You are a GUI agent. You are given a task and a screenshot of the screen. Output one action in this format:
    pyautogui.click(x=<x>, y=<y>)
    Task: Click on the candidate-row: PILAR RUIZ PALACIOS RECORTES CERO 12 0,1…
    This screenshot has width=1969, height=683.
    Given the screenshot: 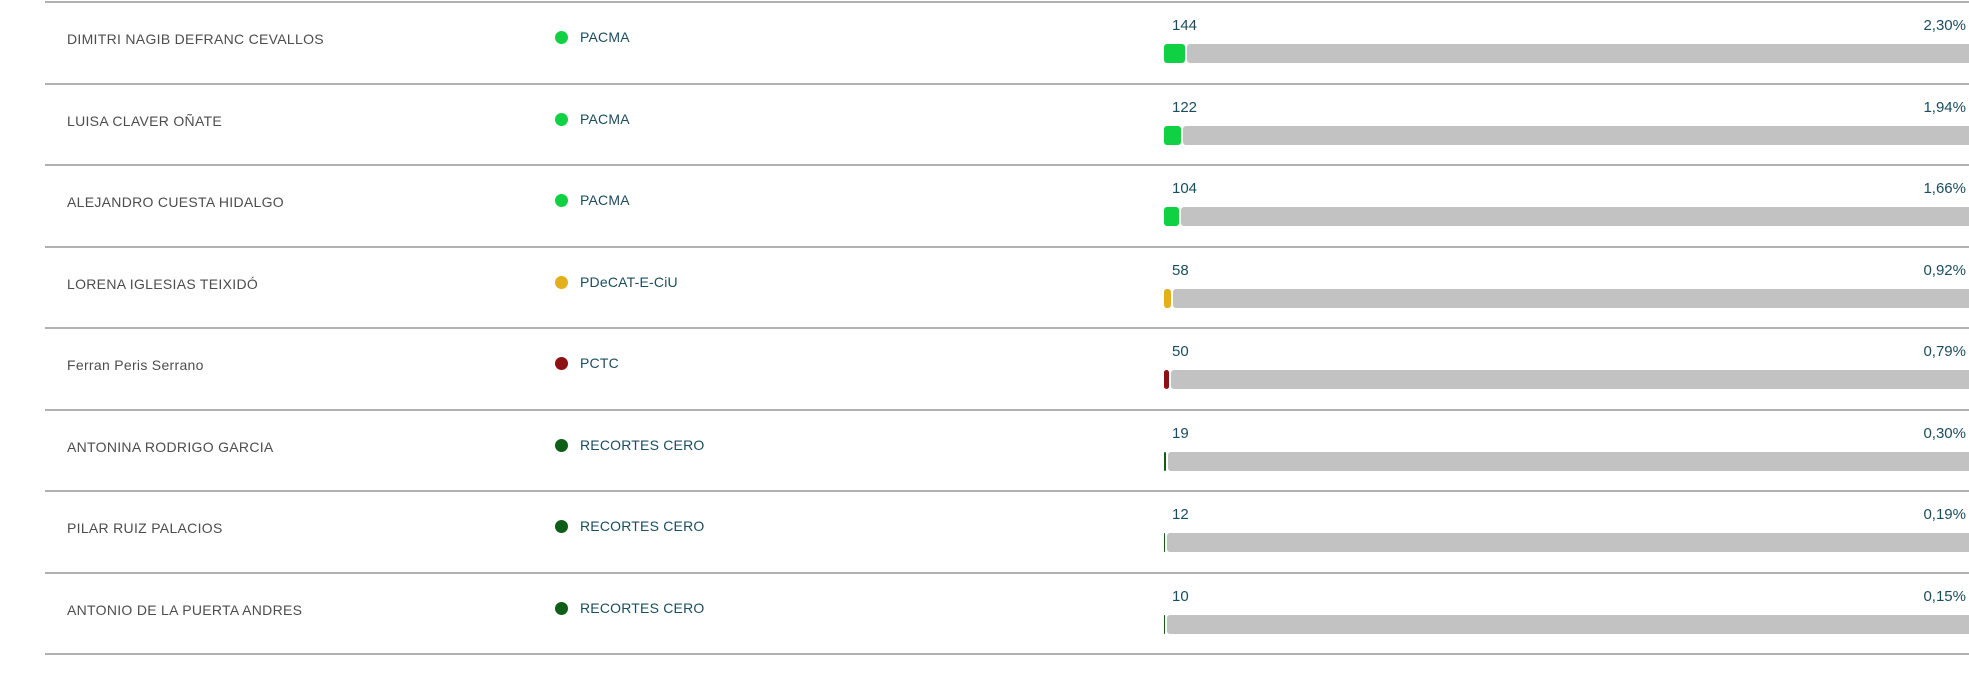 What is the action you would take?
    pyautogui.click(x=1007, y=531)
    